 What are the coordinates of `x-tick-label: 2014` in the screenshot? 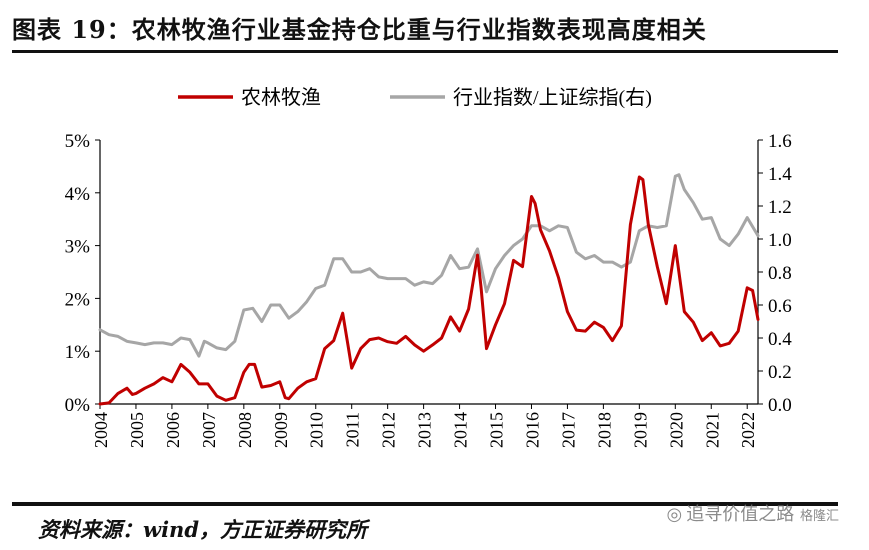 It's located at (461, 430).